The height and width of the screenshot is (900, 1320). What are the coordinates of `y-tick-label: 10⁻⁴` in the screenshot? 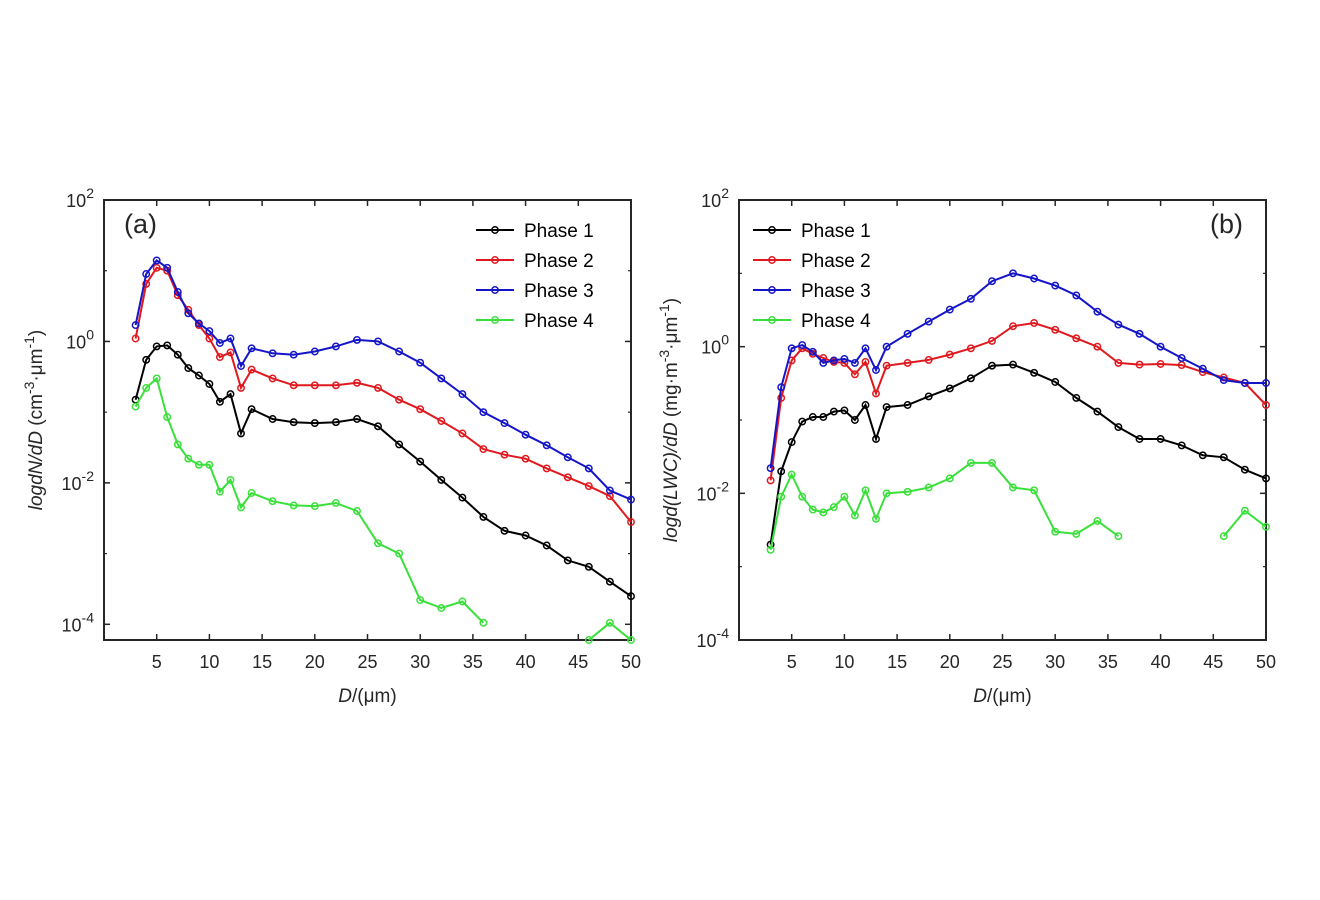 It's located at (78, 622).